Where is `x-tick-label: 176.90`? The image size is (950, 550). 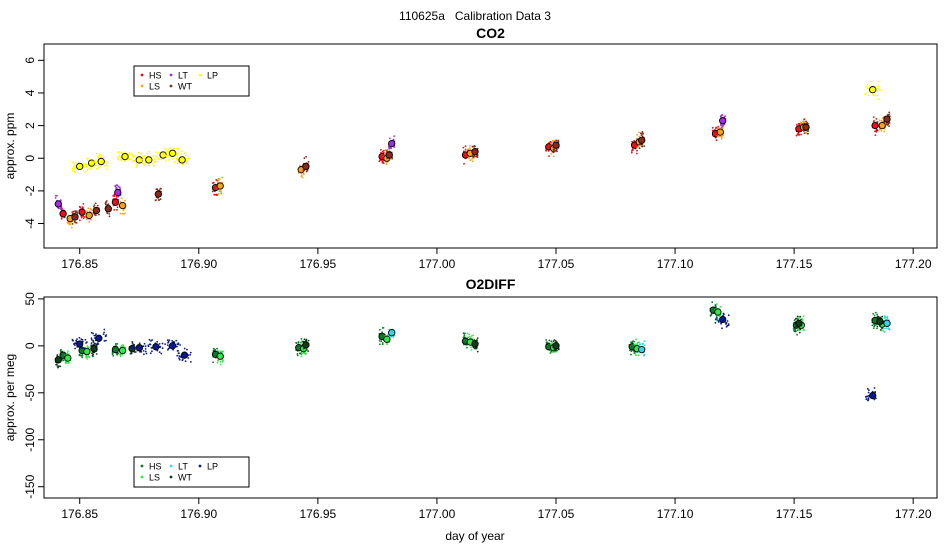 x-tick-label: 176.90 is located at coordinates (198, 264).